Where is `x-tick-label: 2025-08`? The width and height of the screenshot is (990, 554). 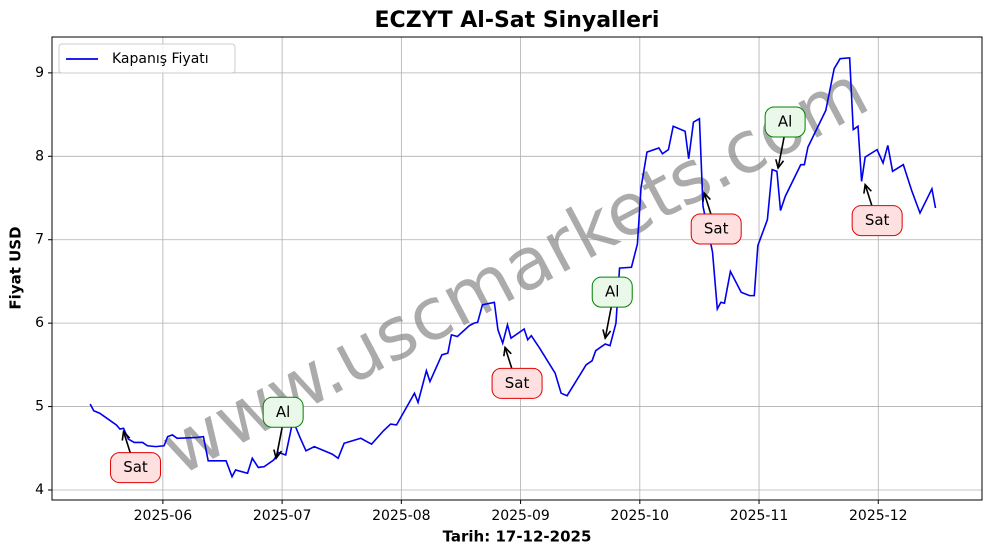
x-tick-label: 2025-08 is located at coordinates (401, 516).